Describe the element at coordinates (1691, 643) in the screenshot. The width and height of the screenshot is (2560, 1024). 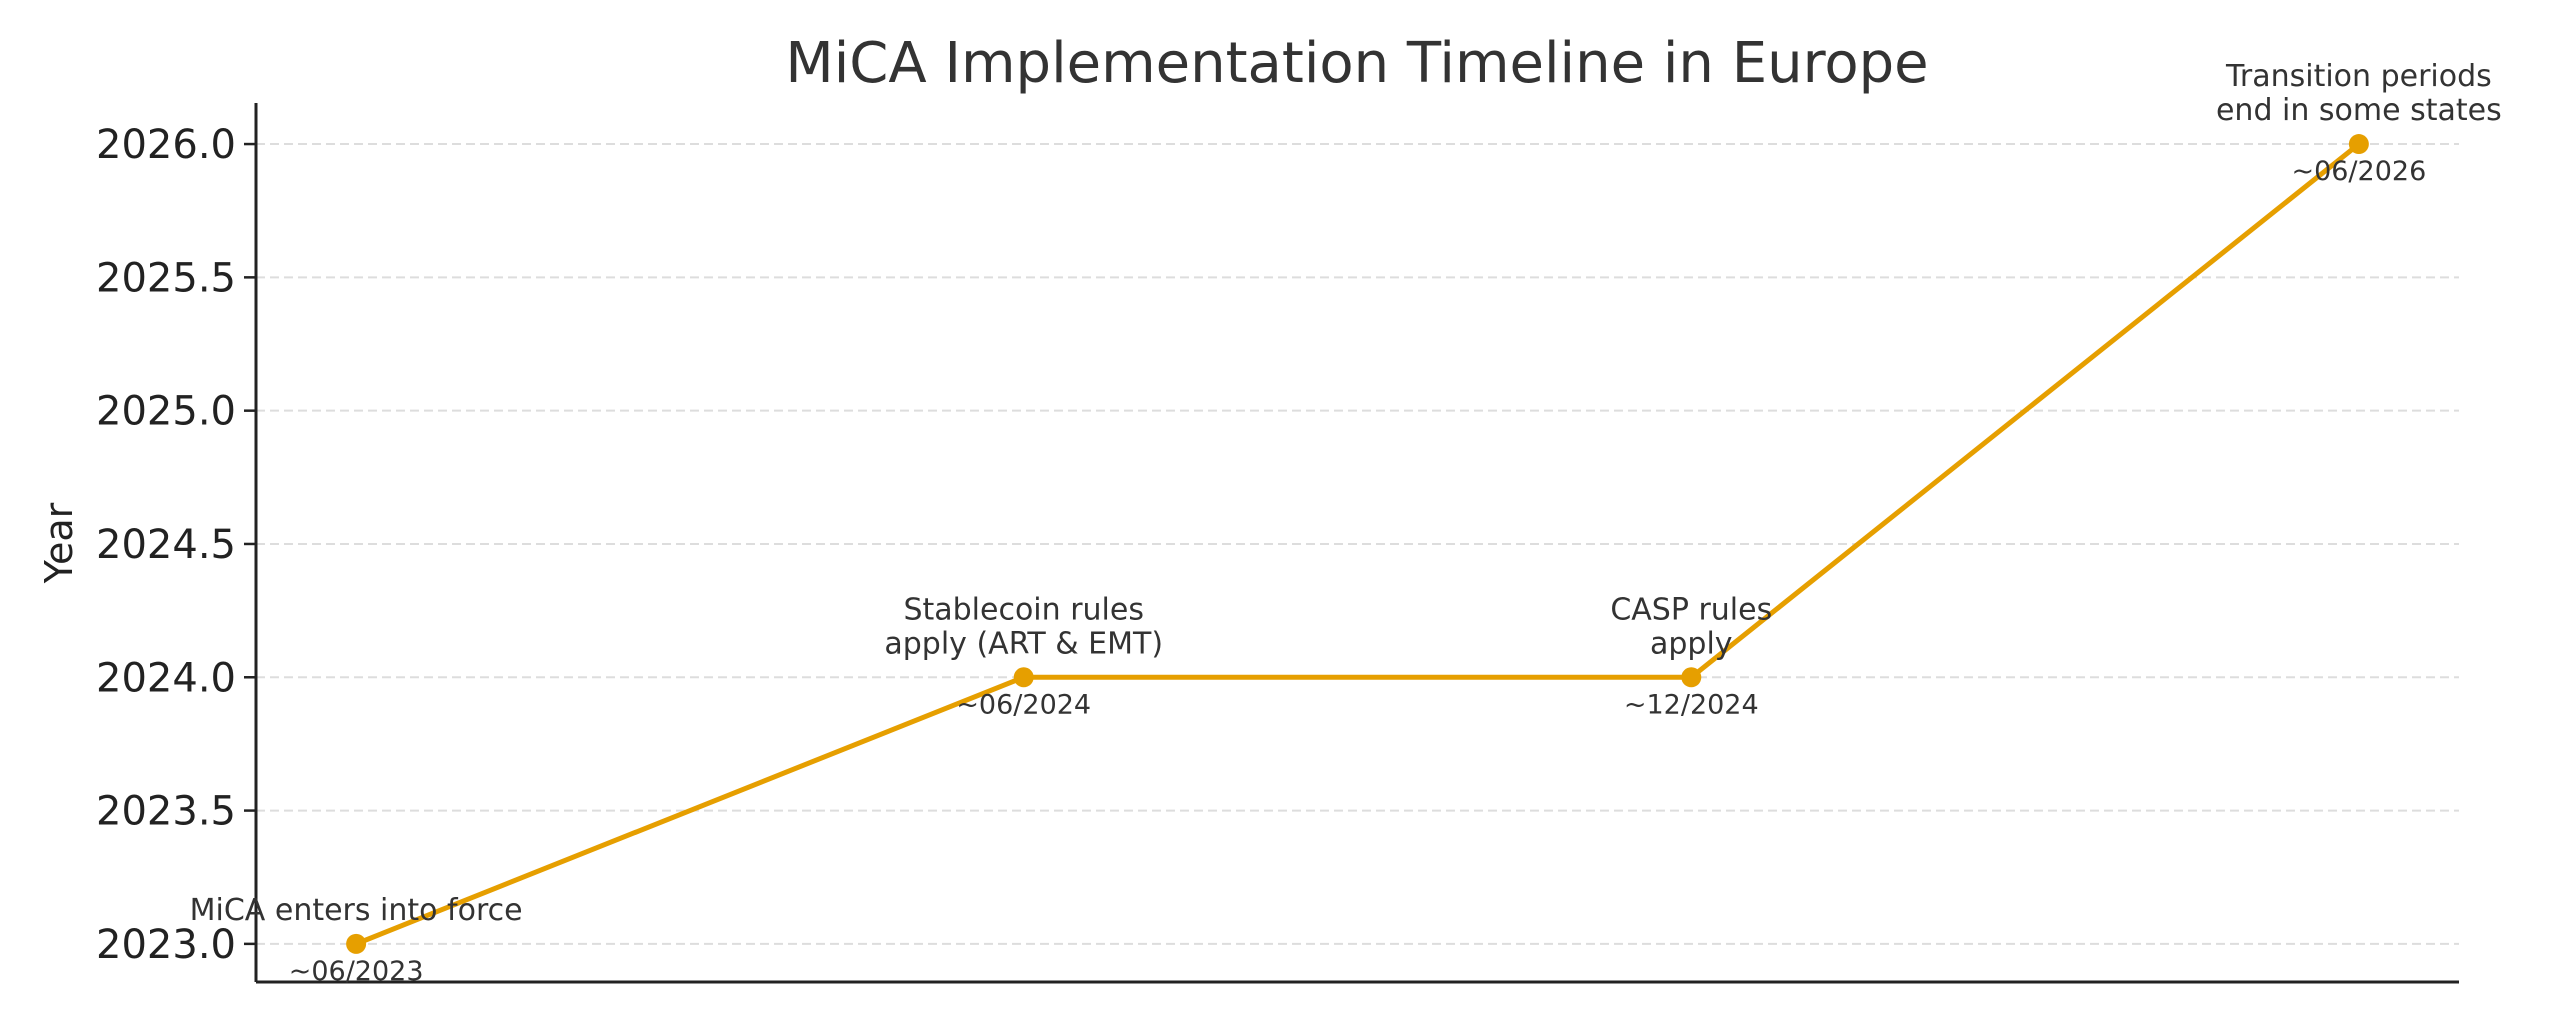
I see `annotation-label: apply` at that location.